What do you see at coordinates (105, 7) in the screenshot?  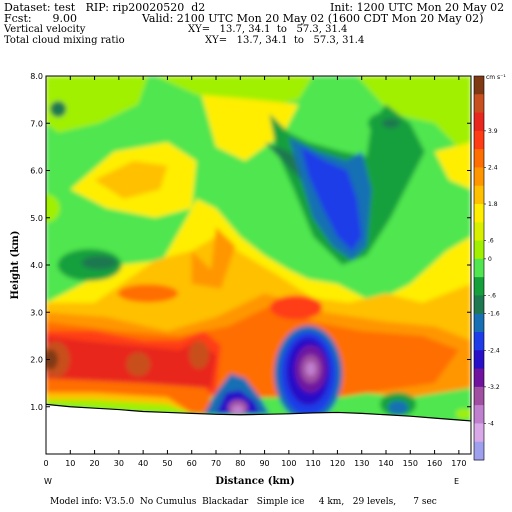 I see `dataset-label: Dataset: test RIP: rip20020520 d2` at bounding box center [105, 7].